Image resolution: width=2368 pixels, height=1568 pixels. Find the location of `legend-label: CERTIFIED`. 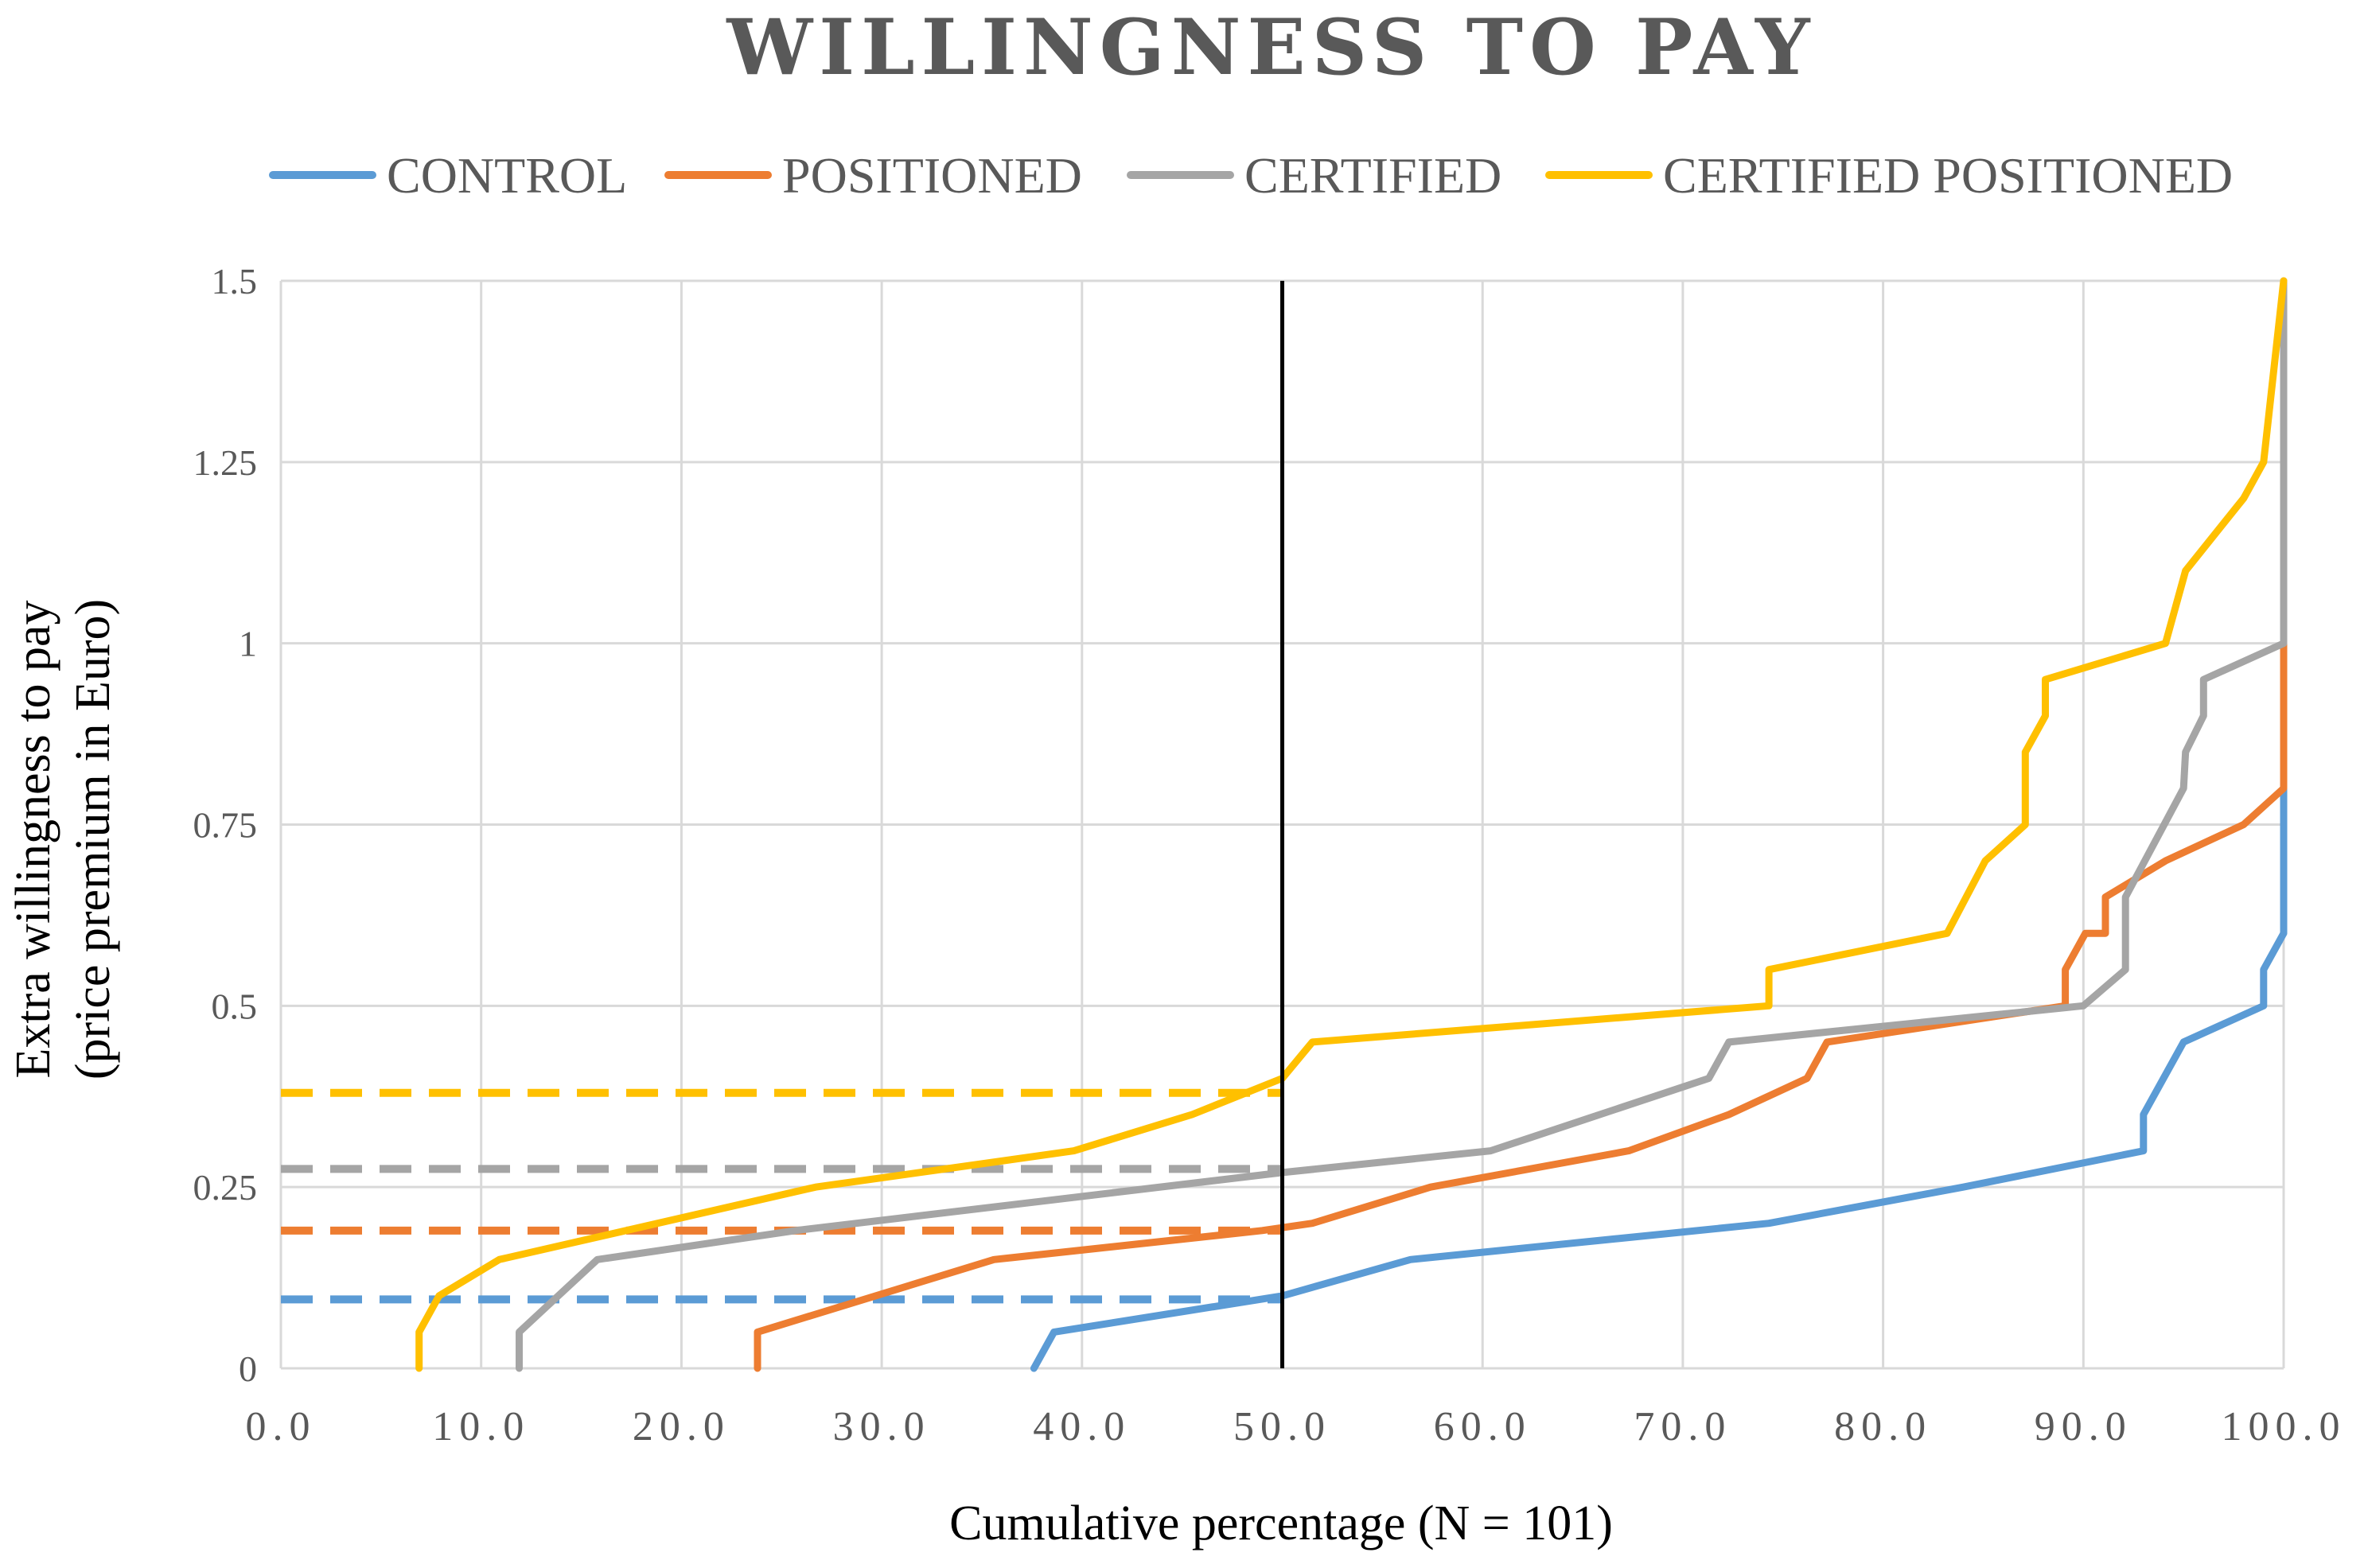

legend-label: CERTIFIED is located at coordinates (1372, 175).